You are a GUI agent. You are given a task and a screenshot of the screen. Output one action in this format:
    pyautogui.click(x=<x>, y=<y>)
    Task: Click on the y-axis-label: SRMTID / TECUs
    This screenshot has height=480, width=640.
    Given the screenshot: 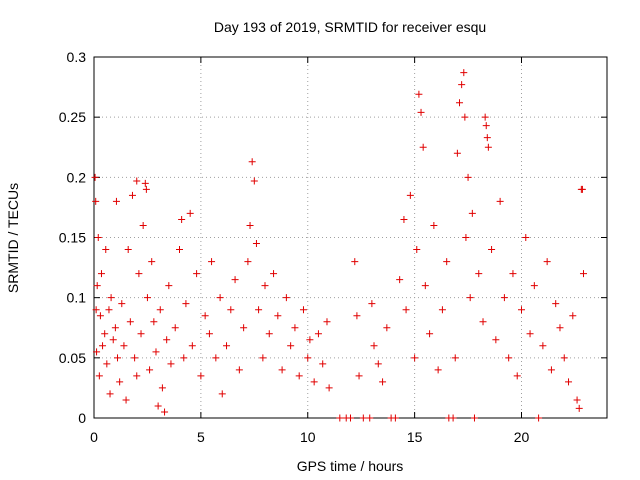 What is the action you would take?
    pyautogui.click(x=13, y=238)
    